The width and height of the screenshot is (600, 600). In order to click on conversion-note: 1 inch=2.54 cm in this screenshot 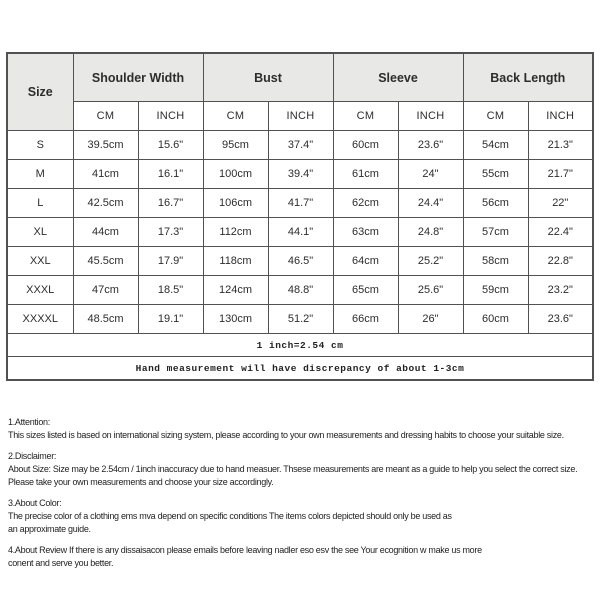, I will do `click(300, 345)`.